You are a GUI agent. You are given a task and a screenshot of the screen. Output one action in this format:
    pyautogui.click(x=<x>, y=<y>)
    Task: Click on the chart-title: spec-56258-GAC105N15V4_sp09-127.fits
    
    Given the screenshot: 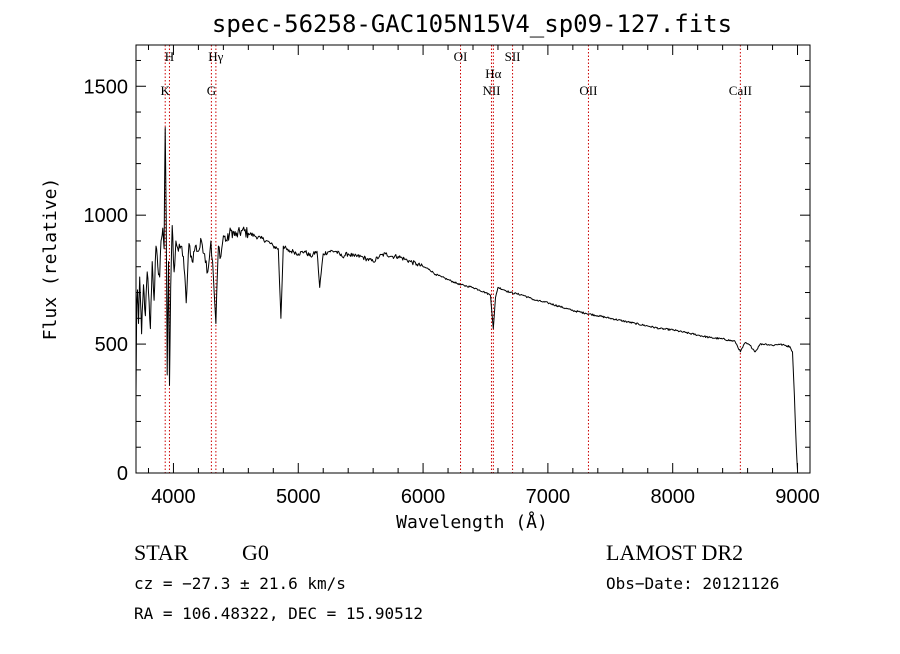 What is the action you would take?
    pyautogui.click(x=472, y=24)
    